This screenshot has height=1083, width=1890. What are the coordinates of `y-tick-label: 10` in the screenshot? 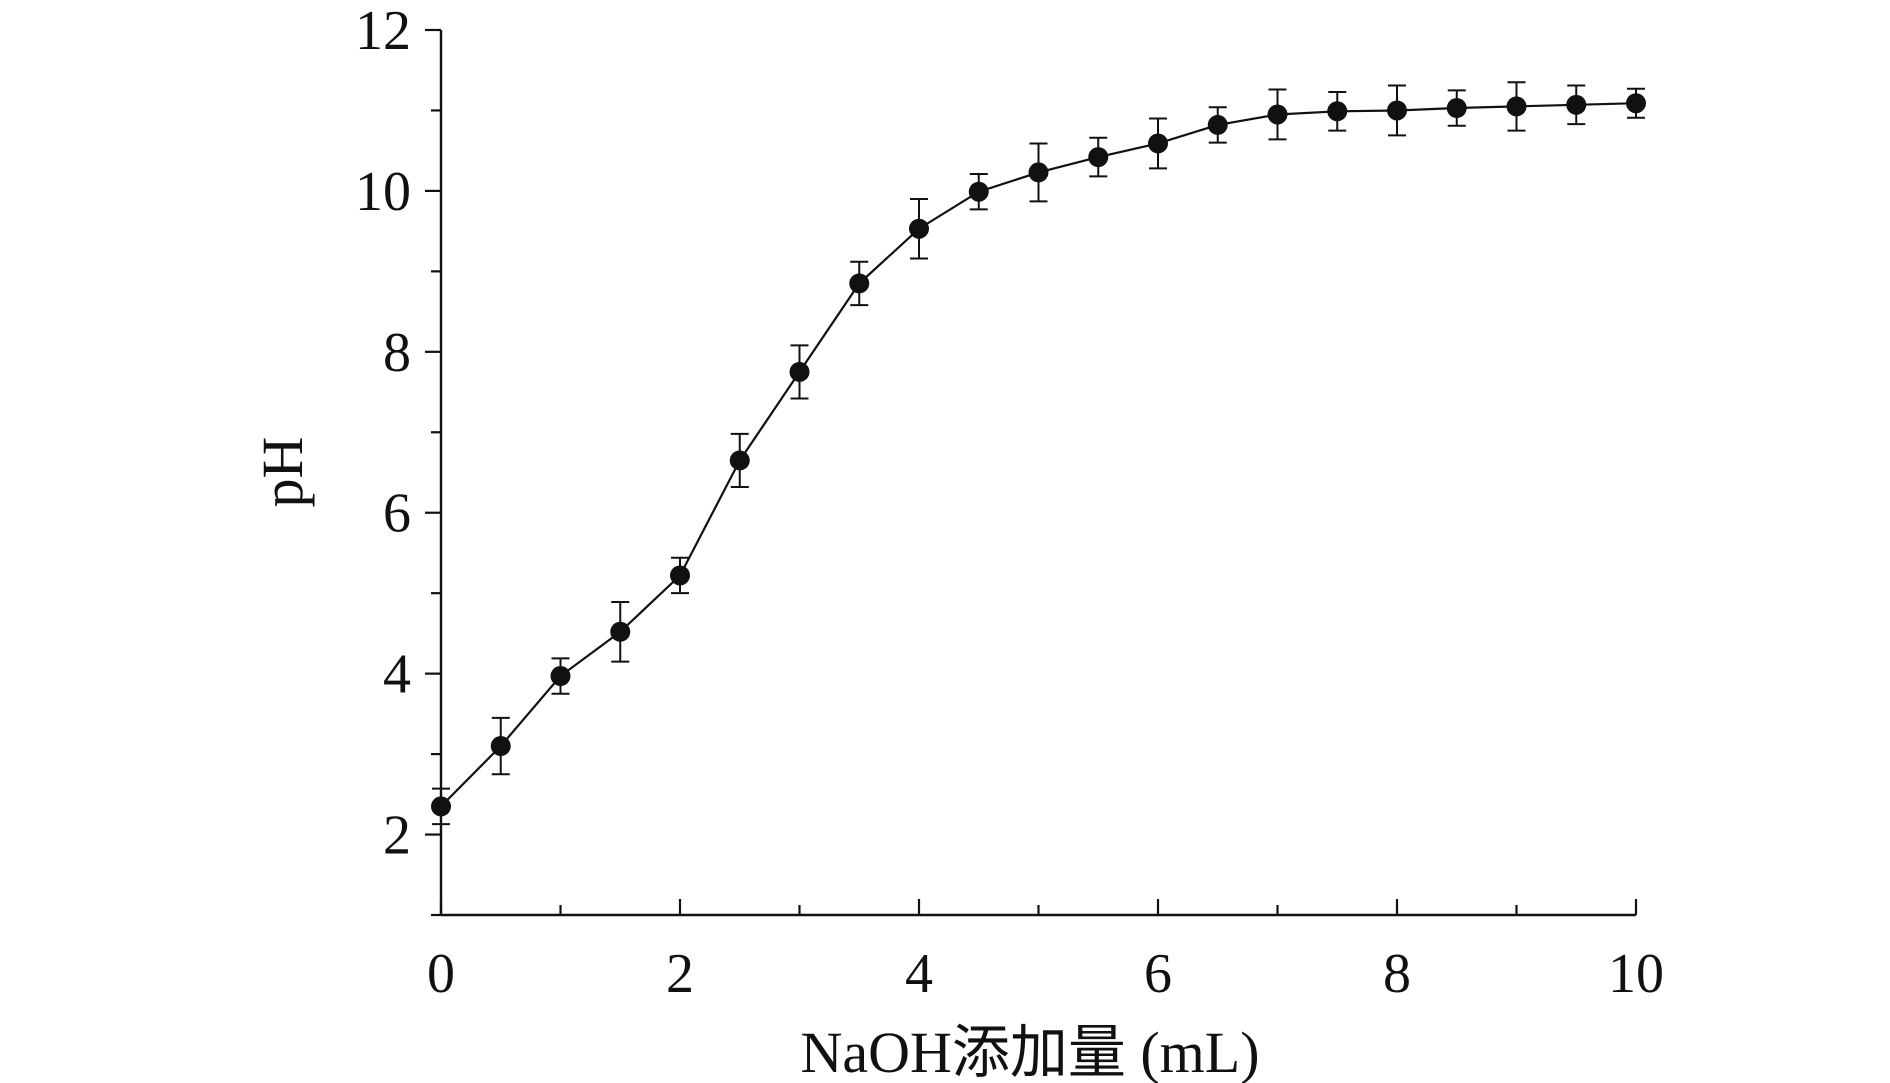 It's located at (383, 192).